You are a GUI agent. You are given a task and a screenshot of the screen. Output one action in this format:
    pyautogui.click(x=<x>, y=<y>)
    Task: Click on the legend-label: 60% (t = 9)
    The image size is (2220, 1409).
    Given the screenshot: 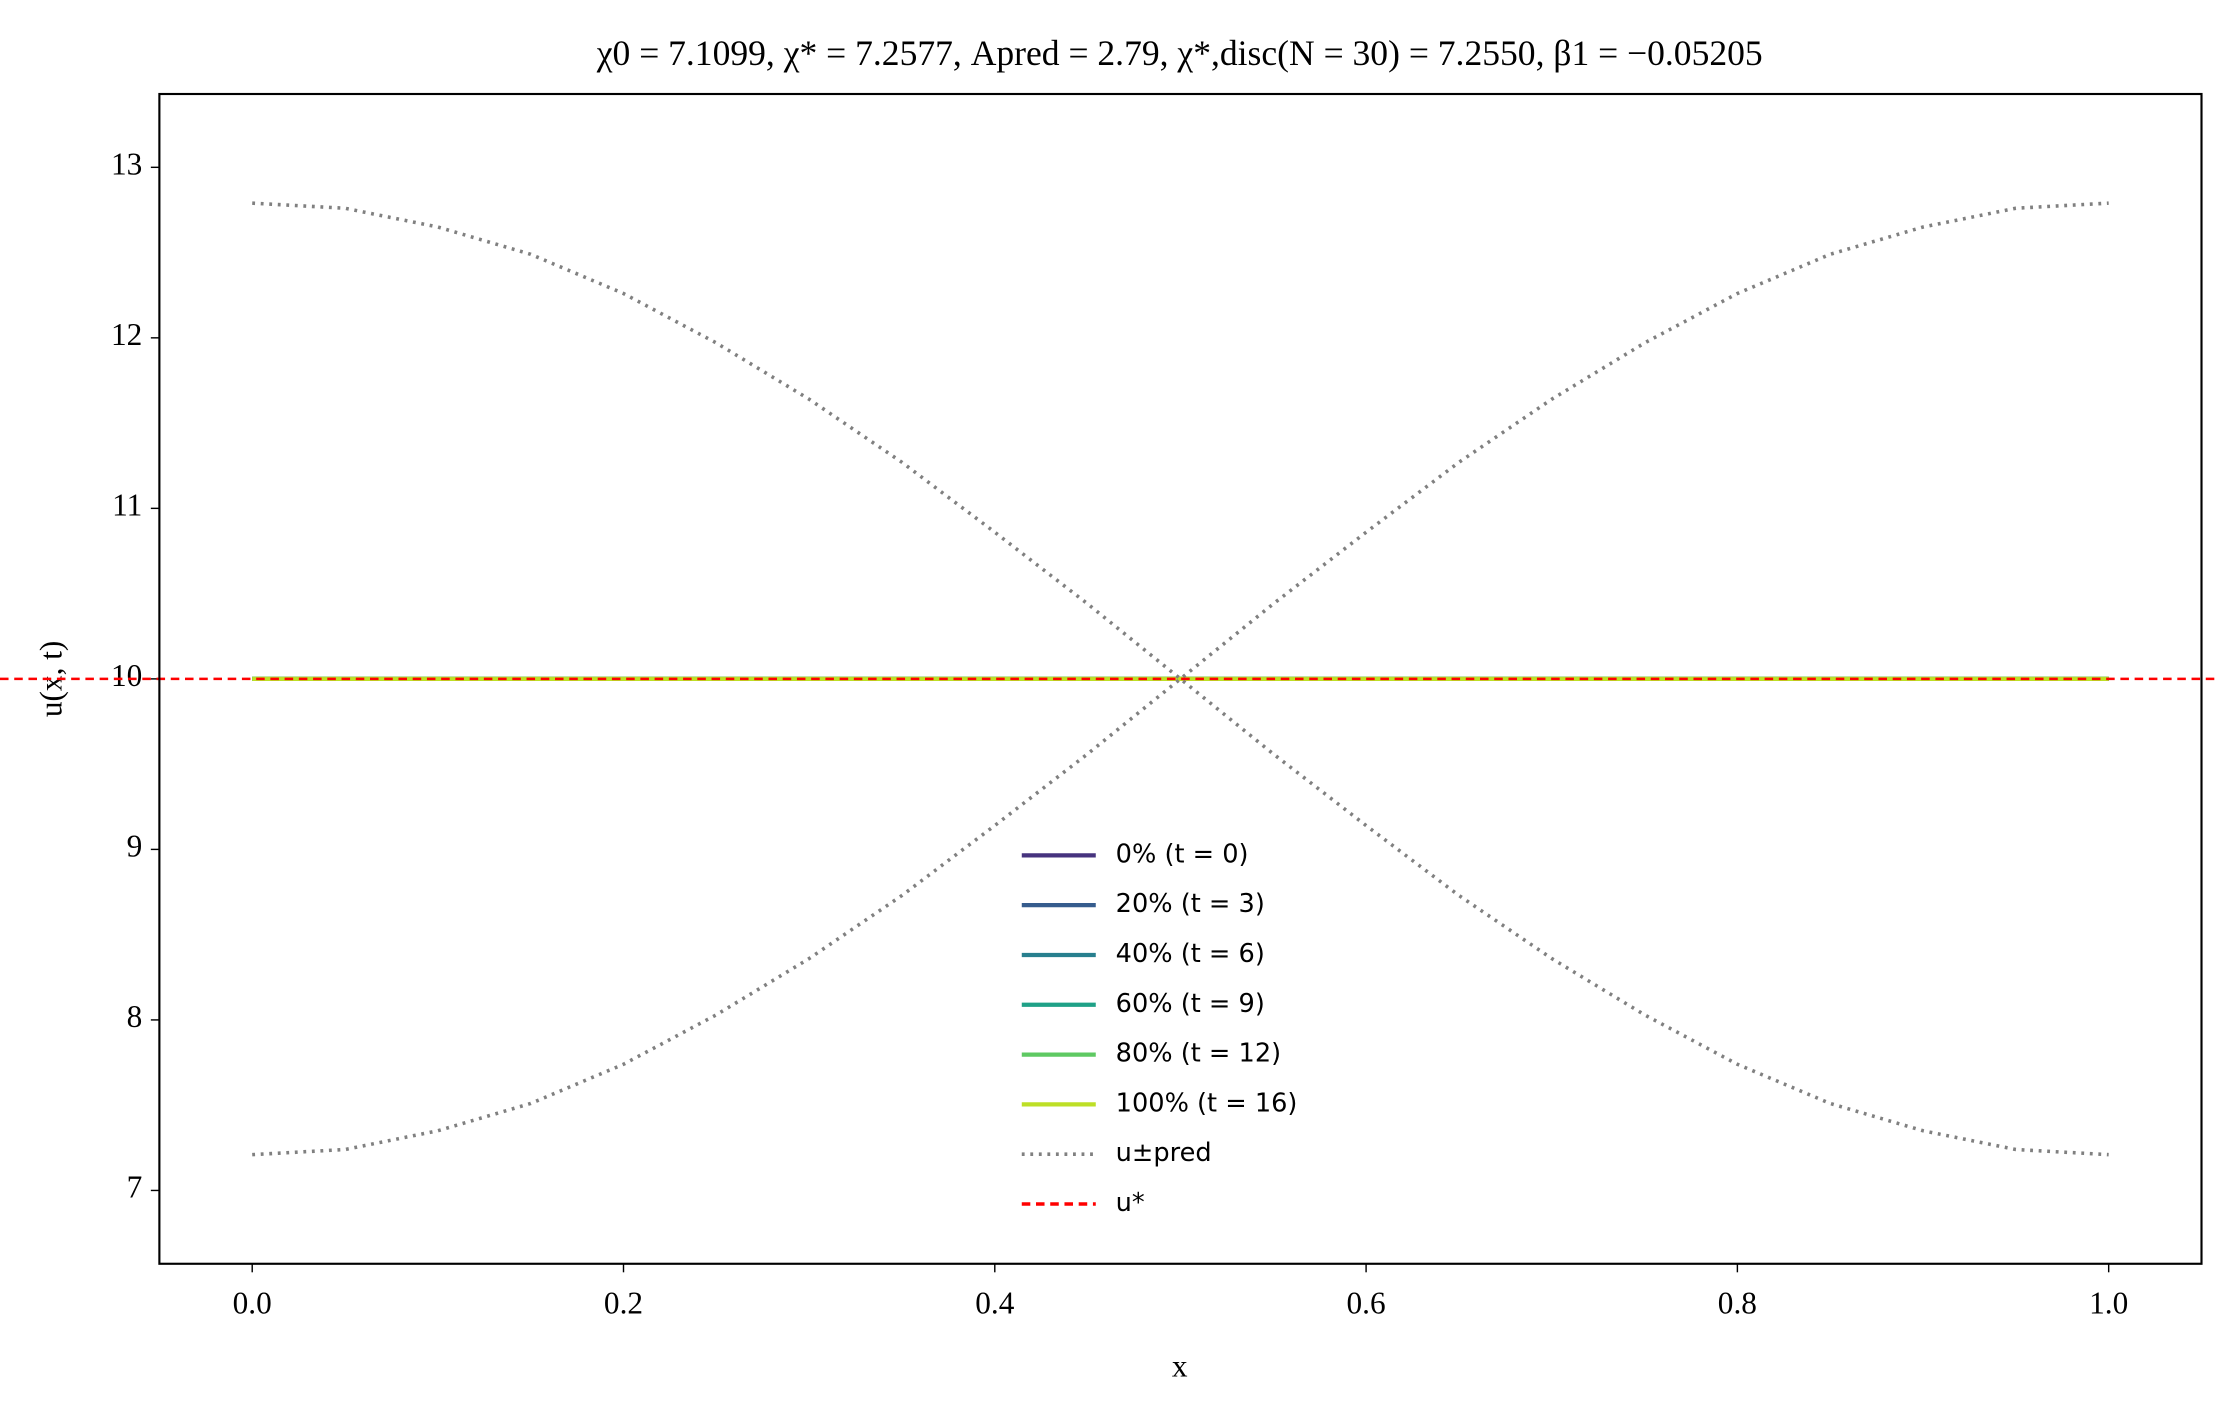 What is the action you would take?
    pyautogui.click(x=1190, y=1004)
    